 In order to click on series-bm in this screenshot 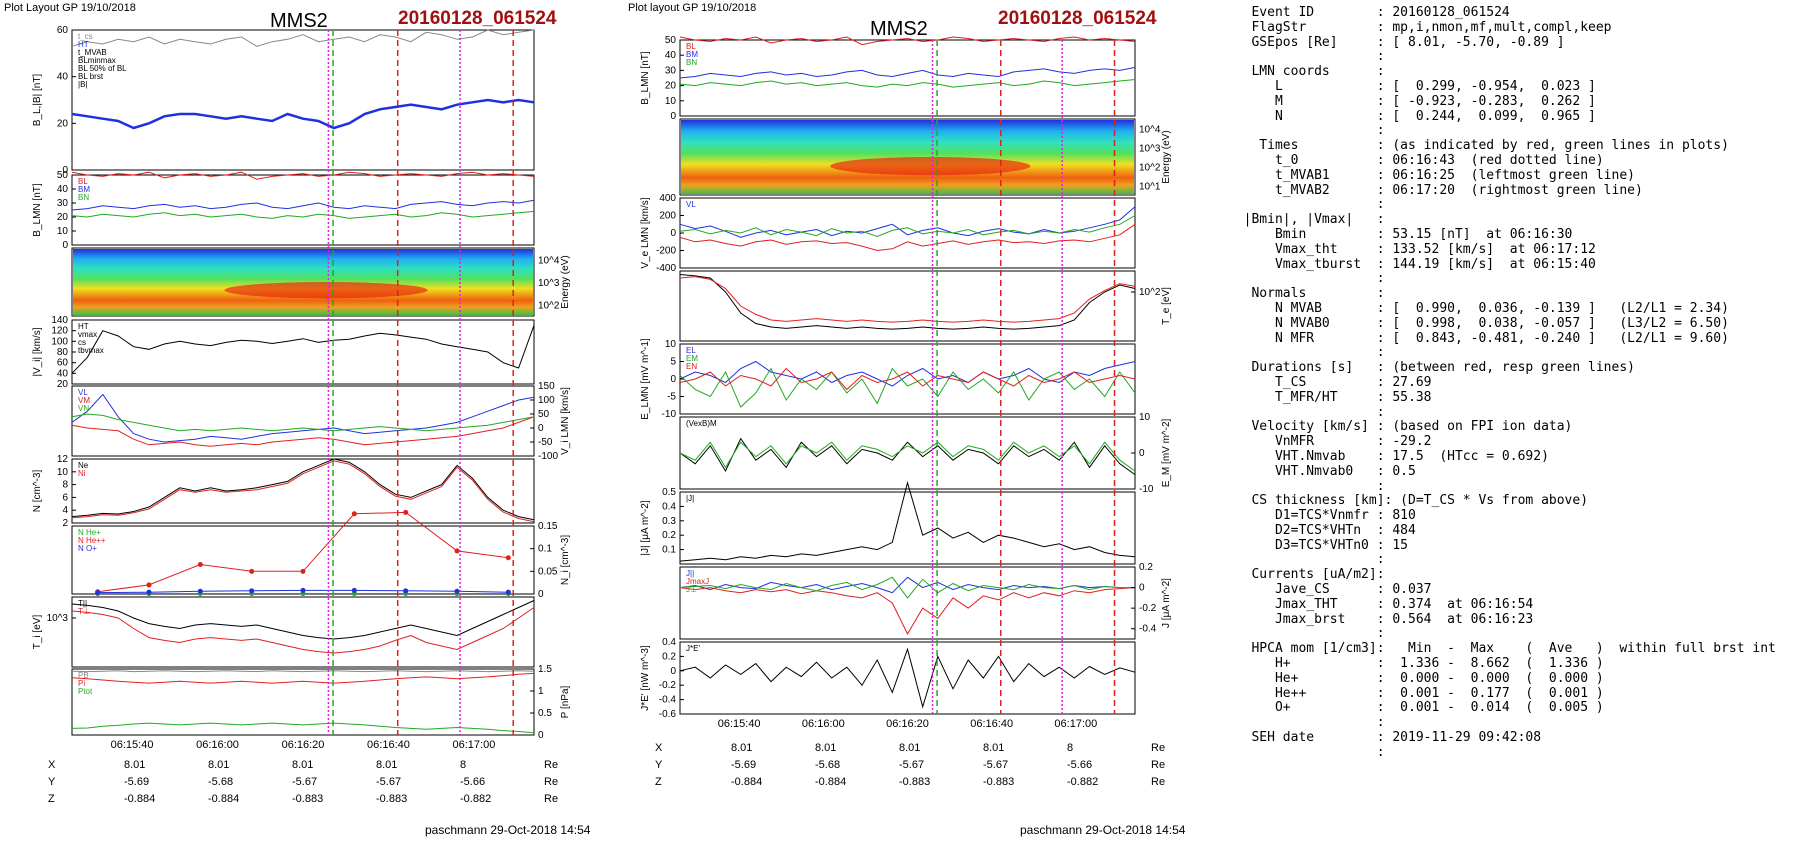, I will do `click(303, 205)`.